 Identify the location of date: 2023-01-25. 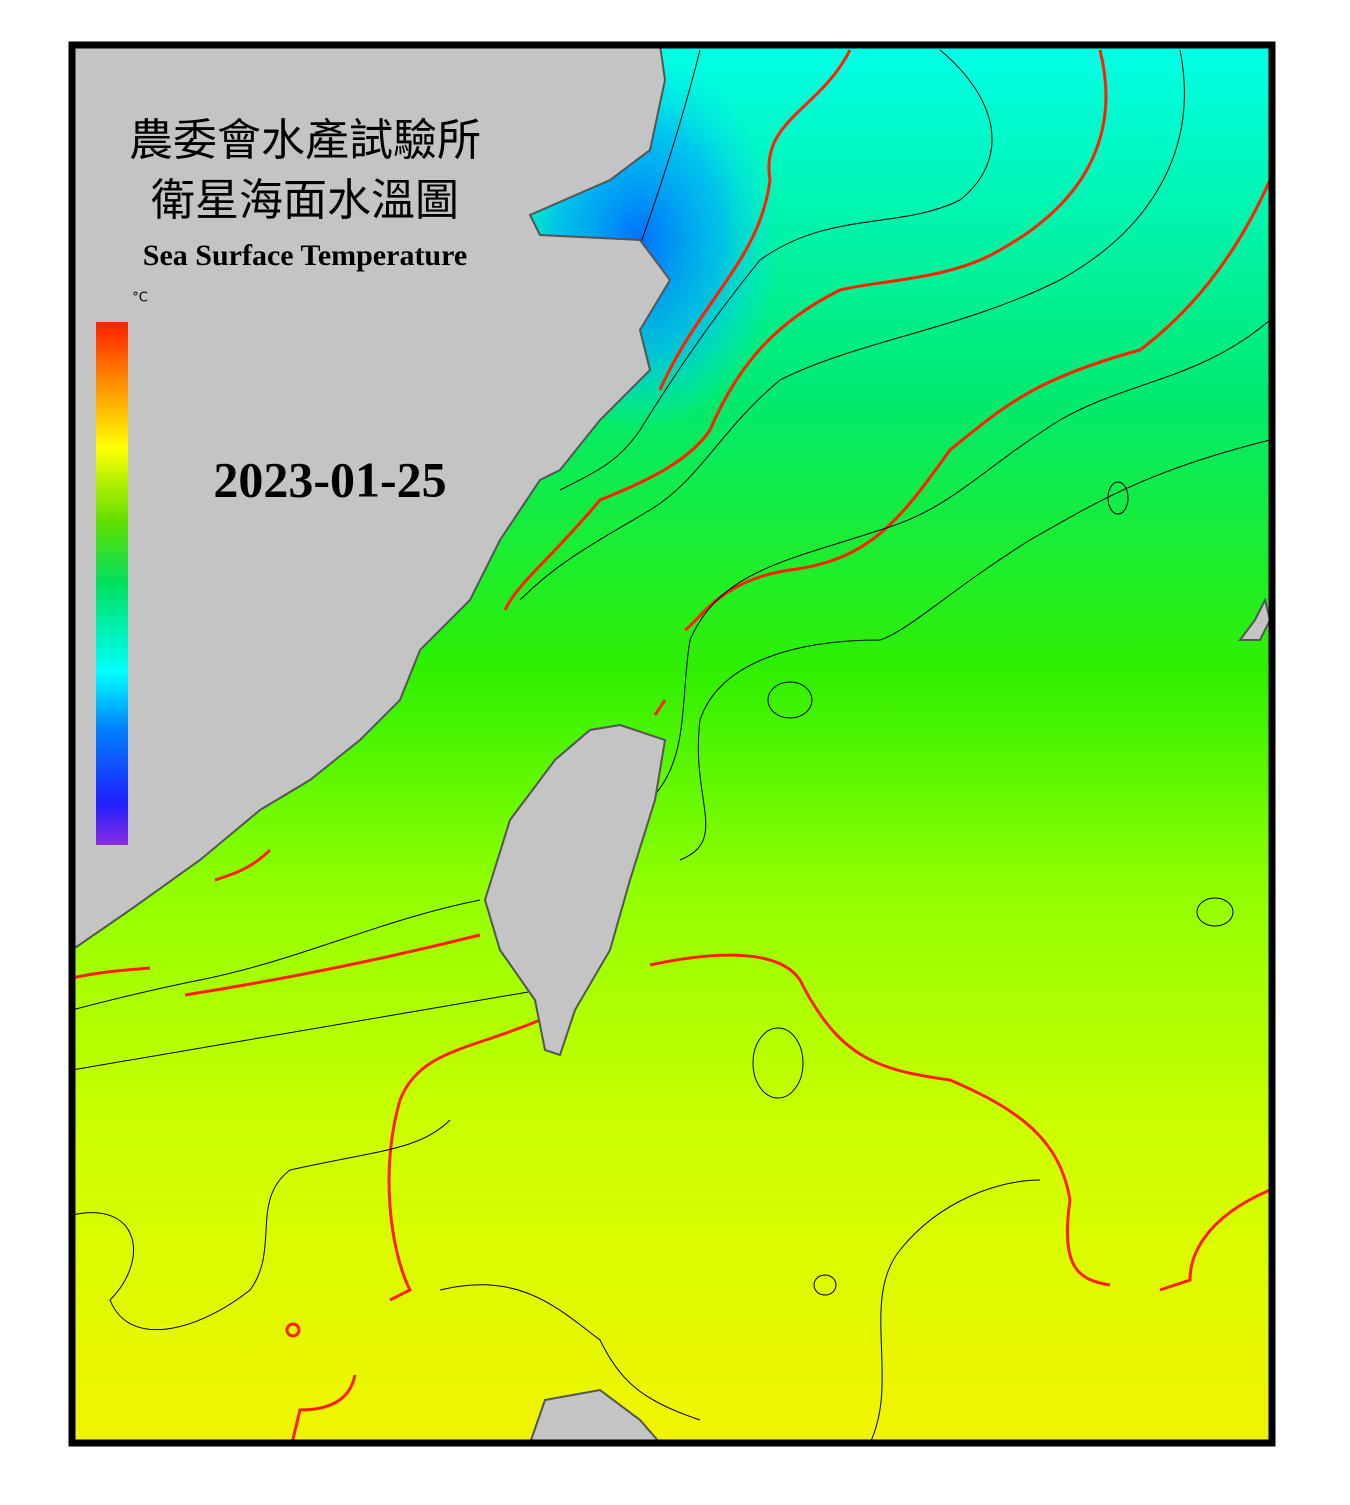
(329, 479).